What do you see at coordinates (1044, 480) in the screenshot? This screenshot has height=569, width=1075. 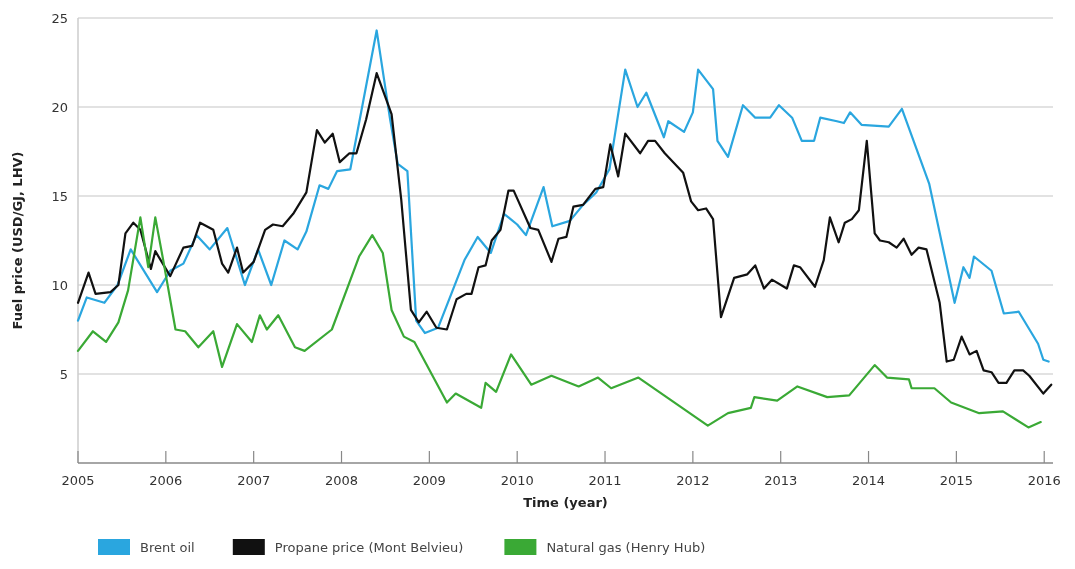 I see `x-tick-label: 2016` at bounding box center [1044, 480].